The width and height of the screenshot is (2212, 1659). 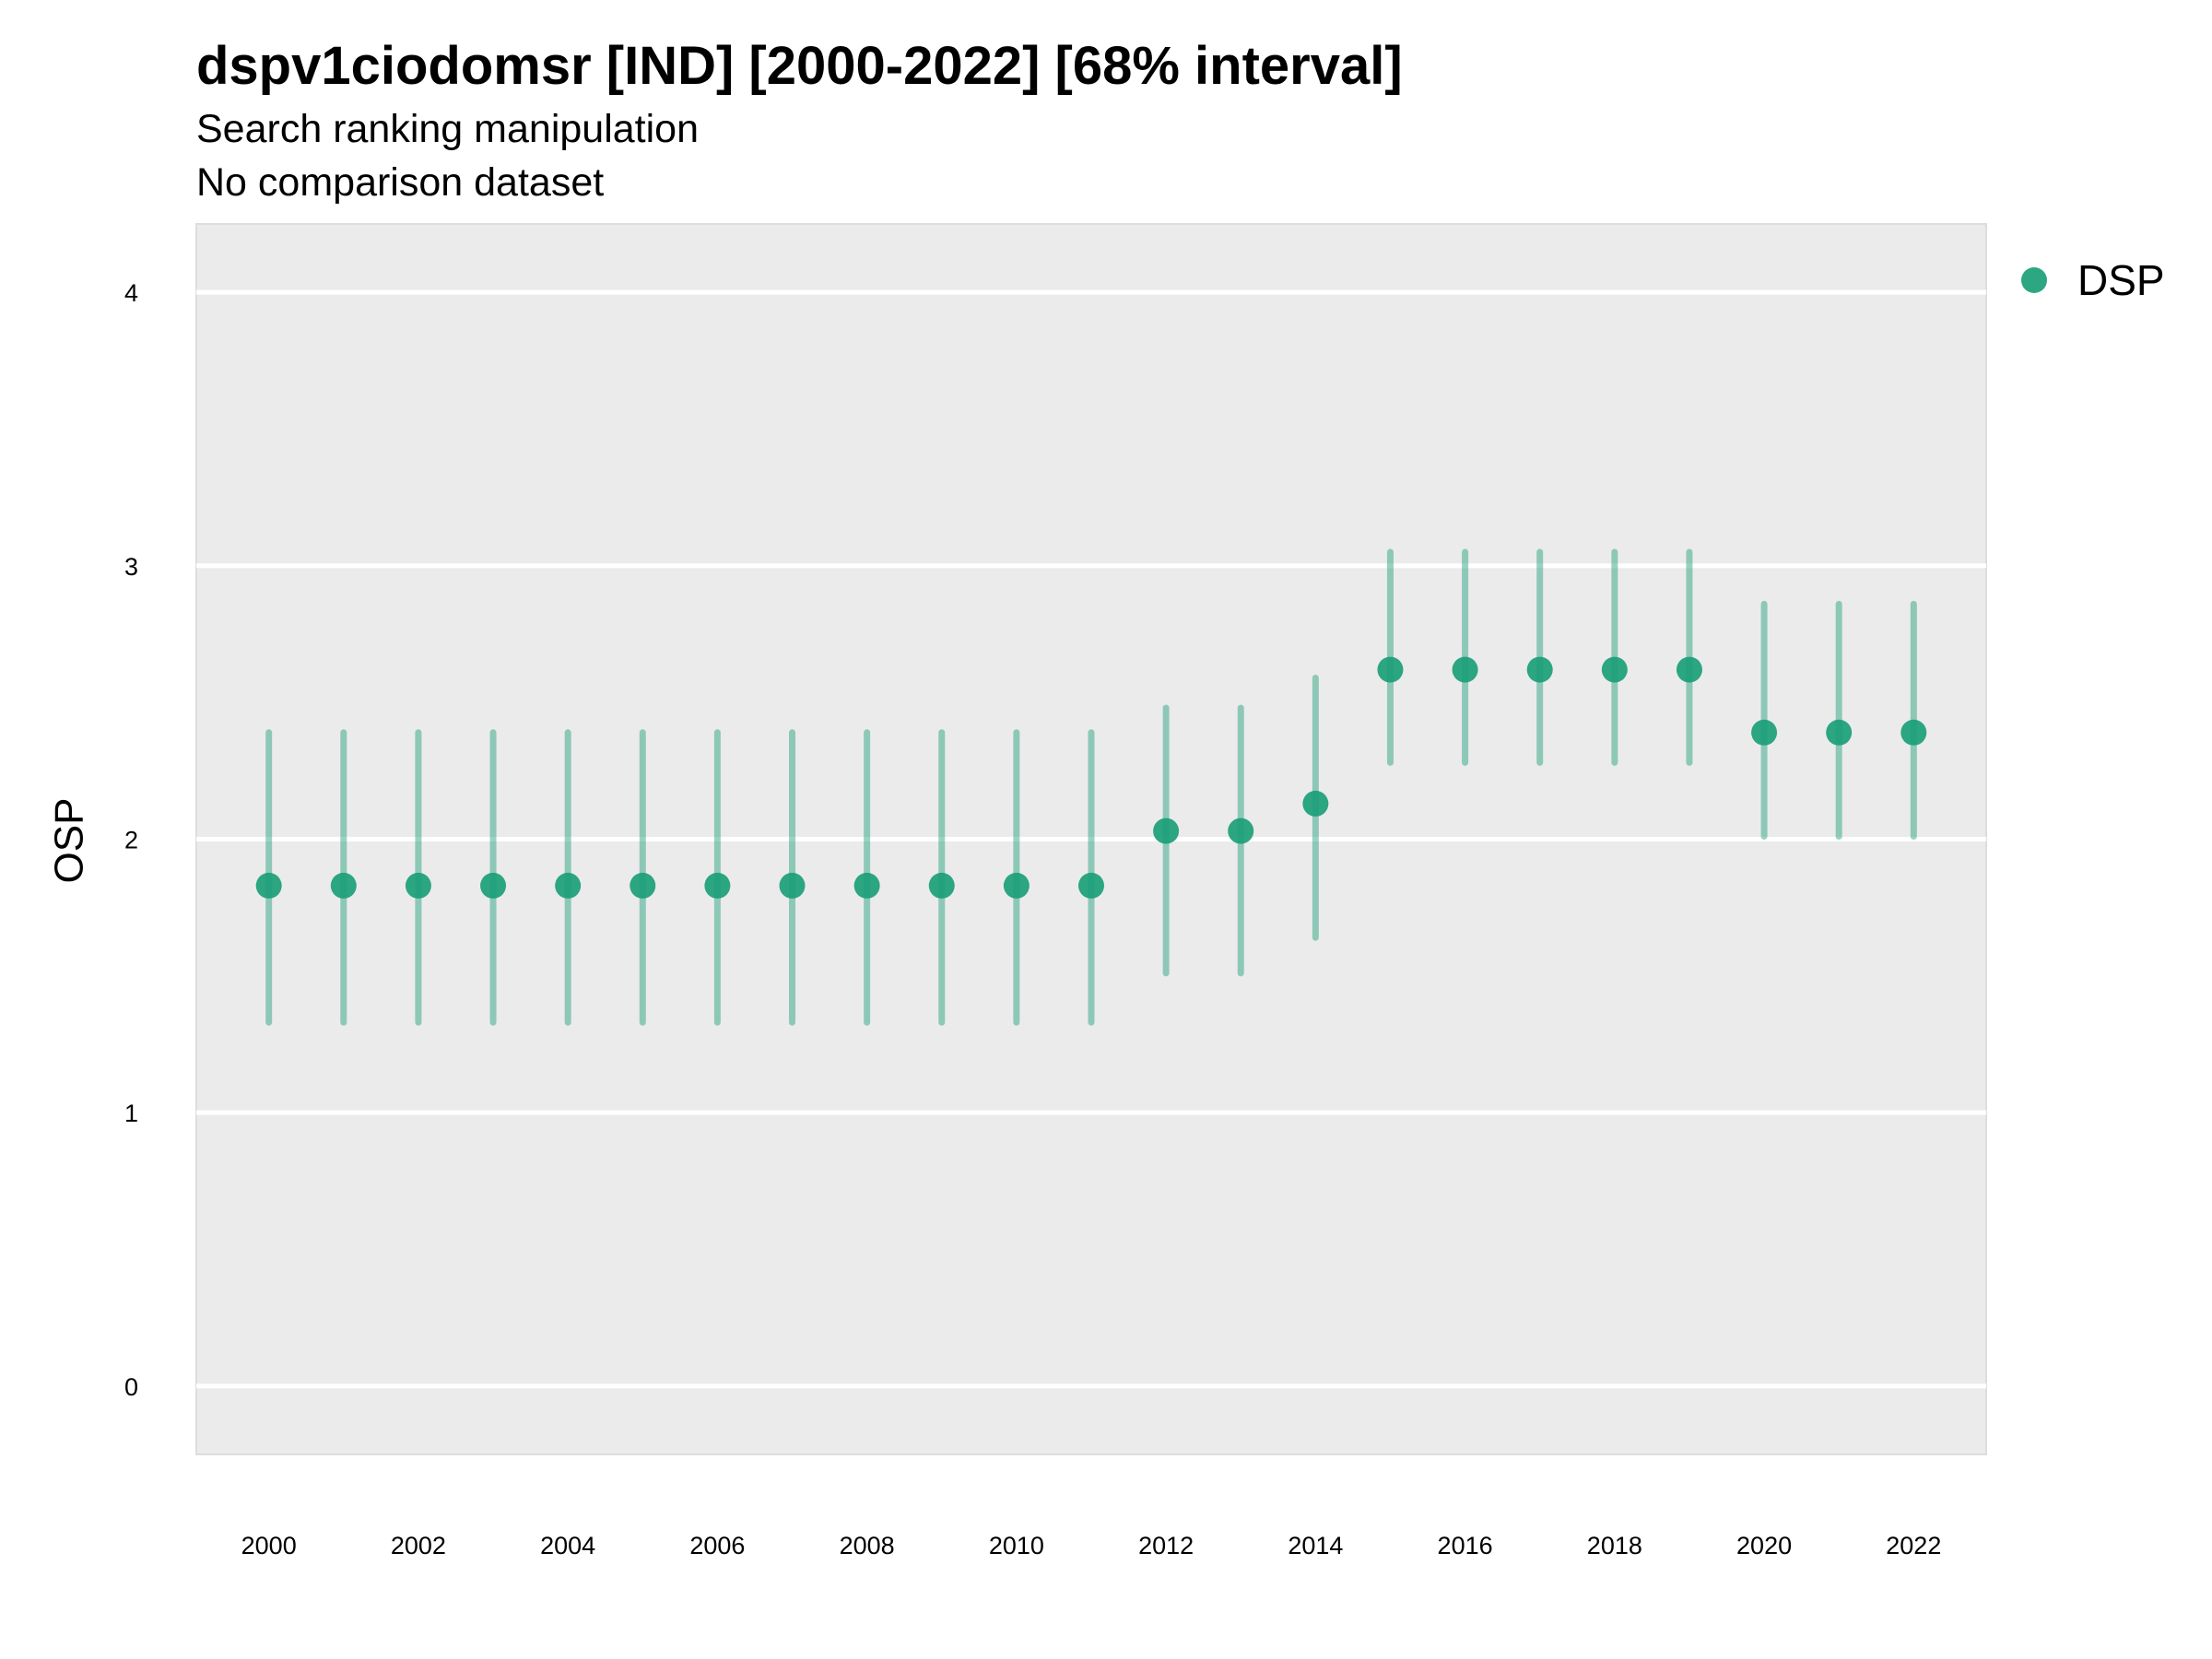 I want to click on chart-subtitle-2: No comparison dataset, so click(x=400, y=182).